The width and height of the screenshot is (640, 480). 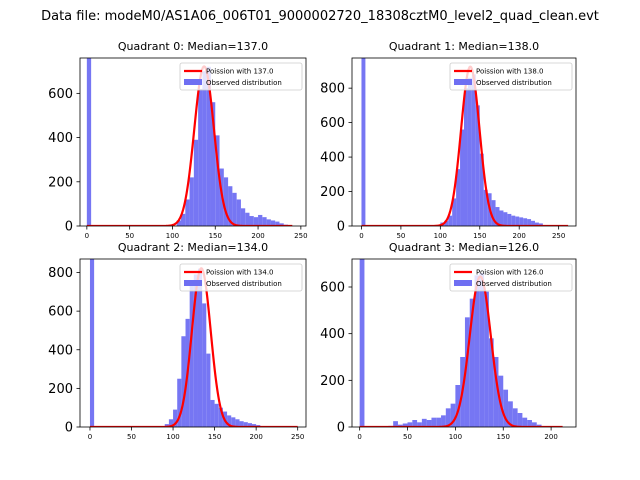 I want to click on legend: Poission with 137.0 Observed distribution, so click(x=241, y=76).